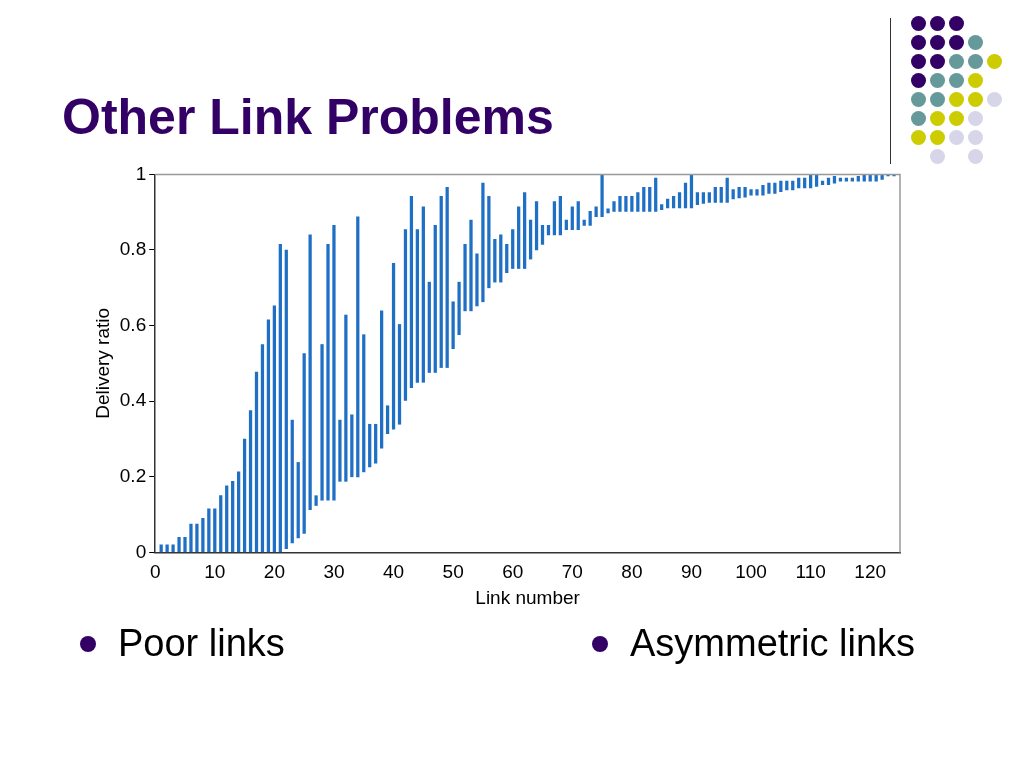 This screenshot has height=768, width=1024. What do you see at coordinates (751, 572) in the screenshot?
I see `x-tick-label: 100` at bounding box center [751, 572].